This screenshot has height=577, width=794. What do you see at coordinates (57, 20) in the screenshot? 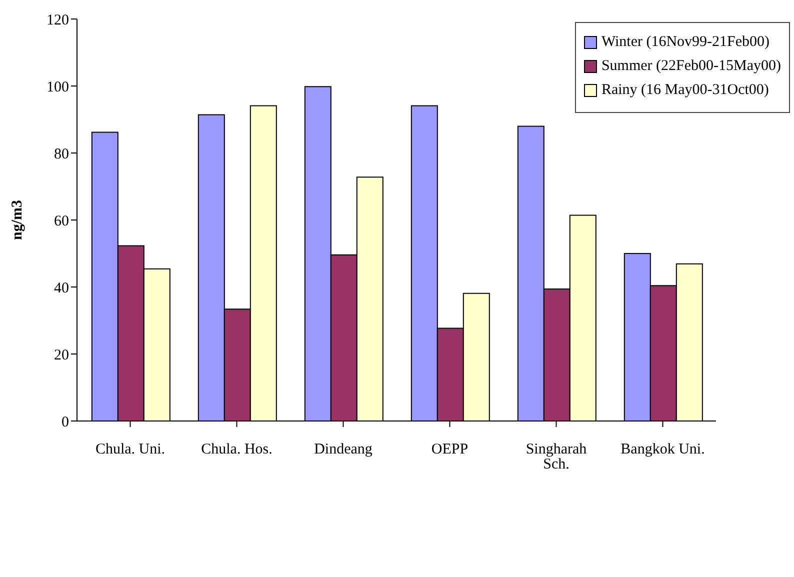
I see `y-tick-label: 120` at bounding box center [57, 20].